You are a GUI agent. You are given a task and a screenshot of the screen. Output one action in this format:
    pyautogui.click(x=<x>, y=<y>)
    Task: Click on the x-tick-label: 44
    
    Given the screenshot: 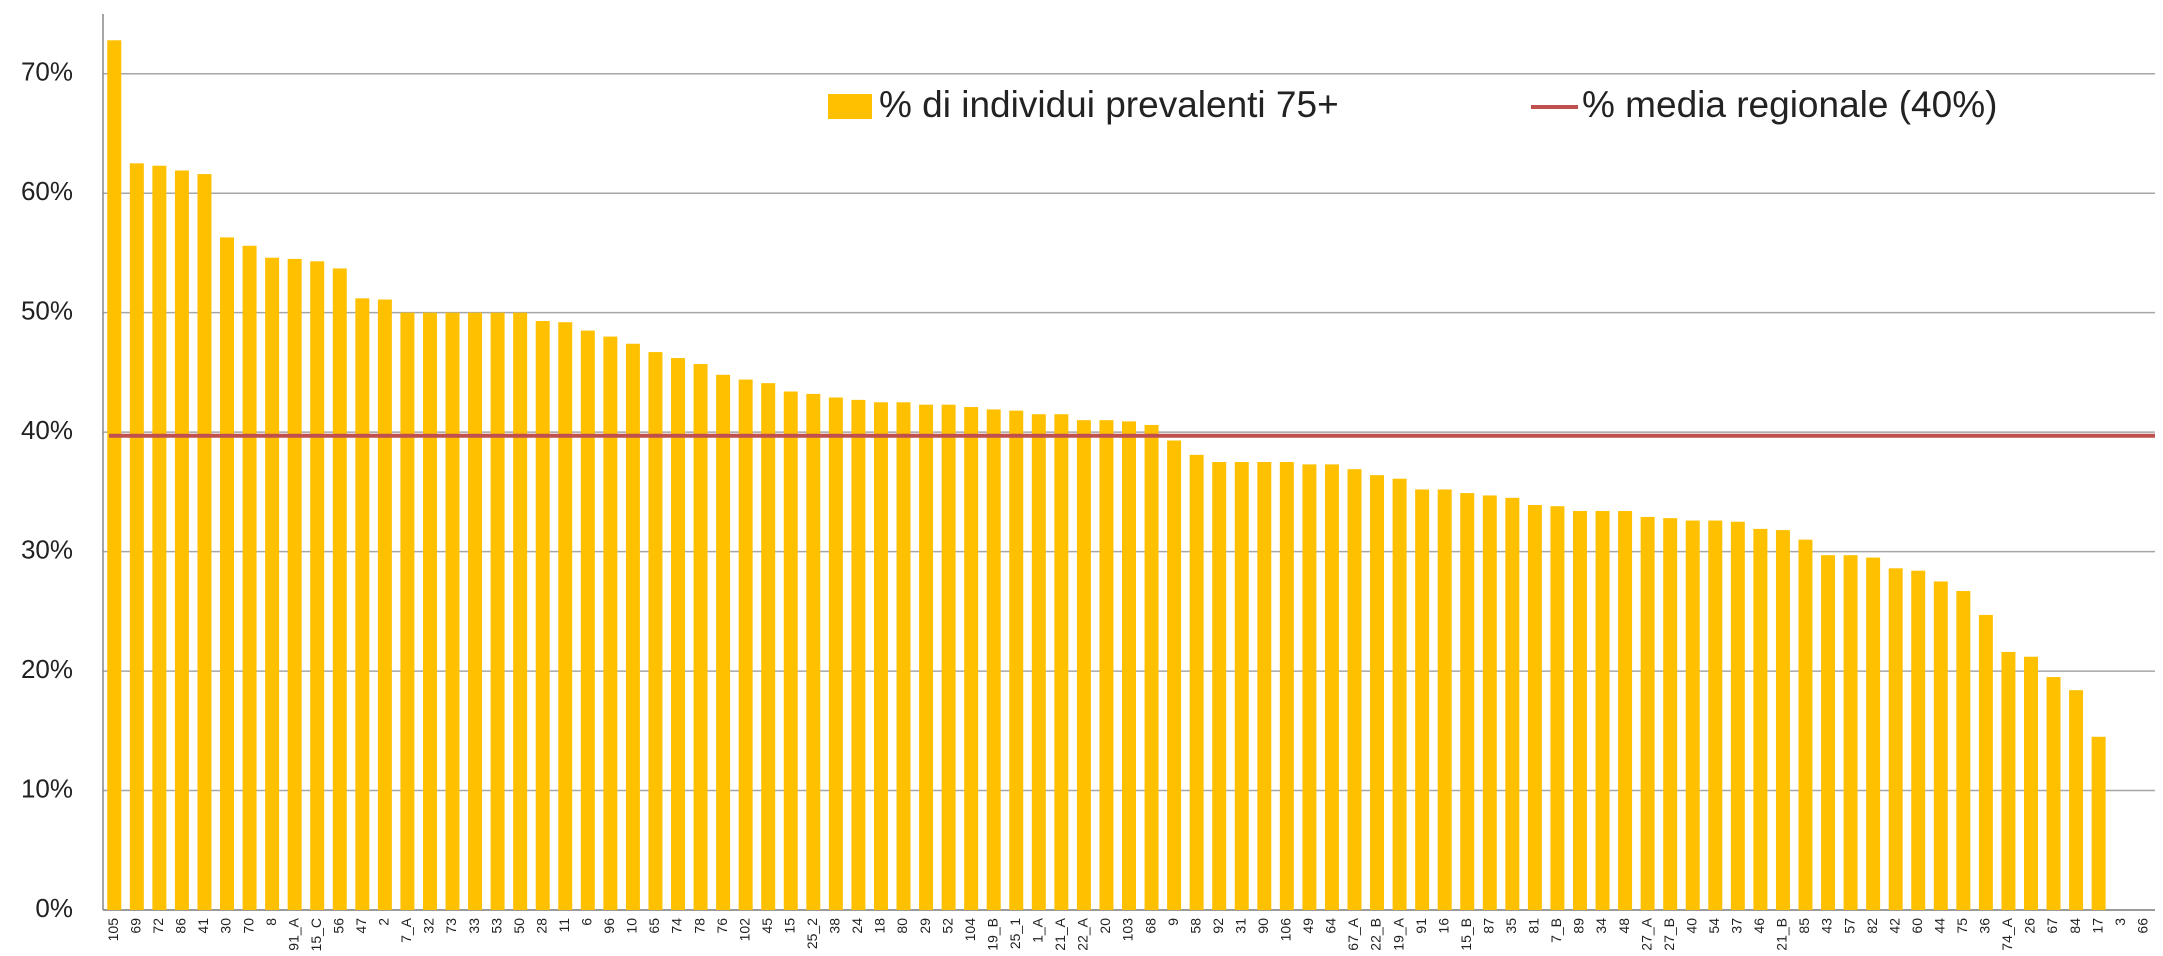 What is the action you would take?
    pyautogui.click(x=1939, y=926)
    